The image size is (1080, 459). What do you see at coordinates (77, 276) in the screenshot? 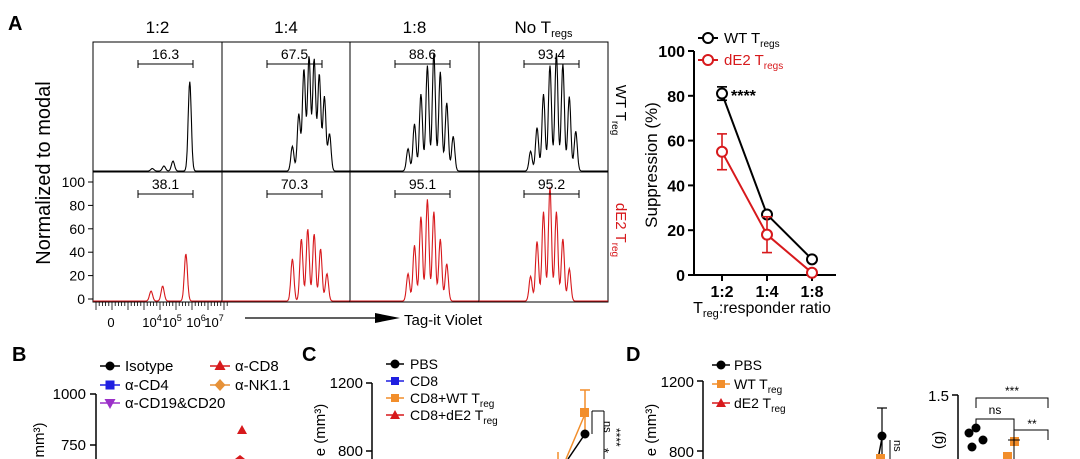
I see `histogram-y-tick-label: 20` at bounding box center [77, 276].